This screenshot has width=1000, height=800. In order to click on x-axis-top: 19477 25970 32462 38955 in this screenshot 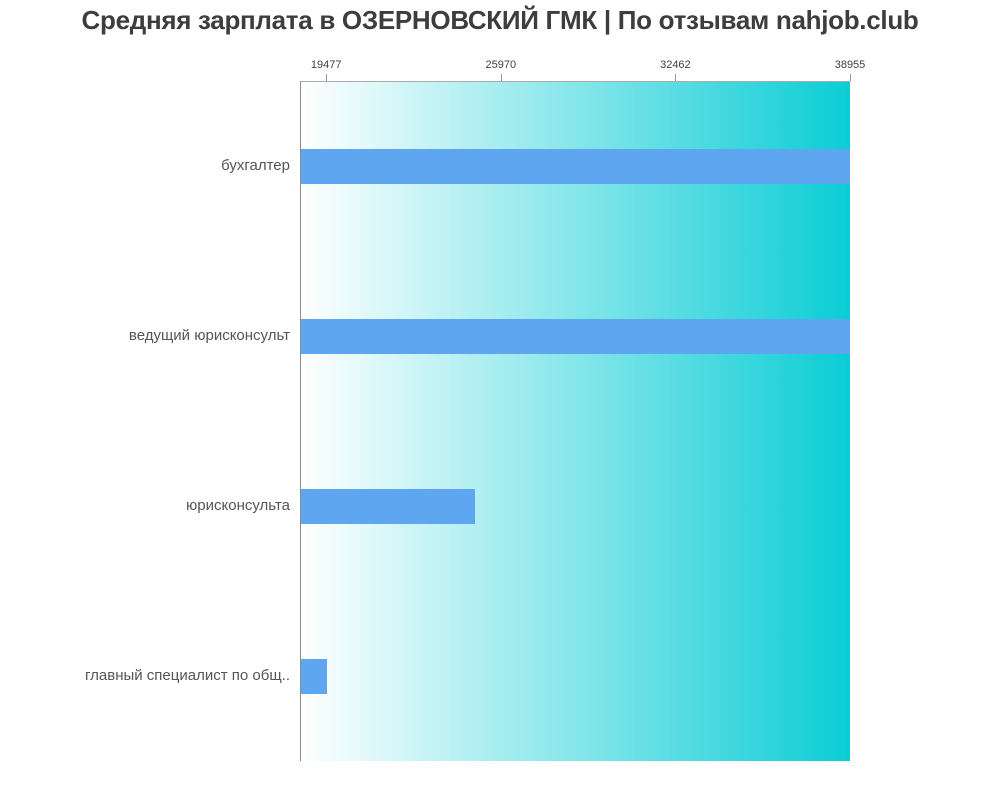, I will do `click(582, 70)`.